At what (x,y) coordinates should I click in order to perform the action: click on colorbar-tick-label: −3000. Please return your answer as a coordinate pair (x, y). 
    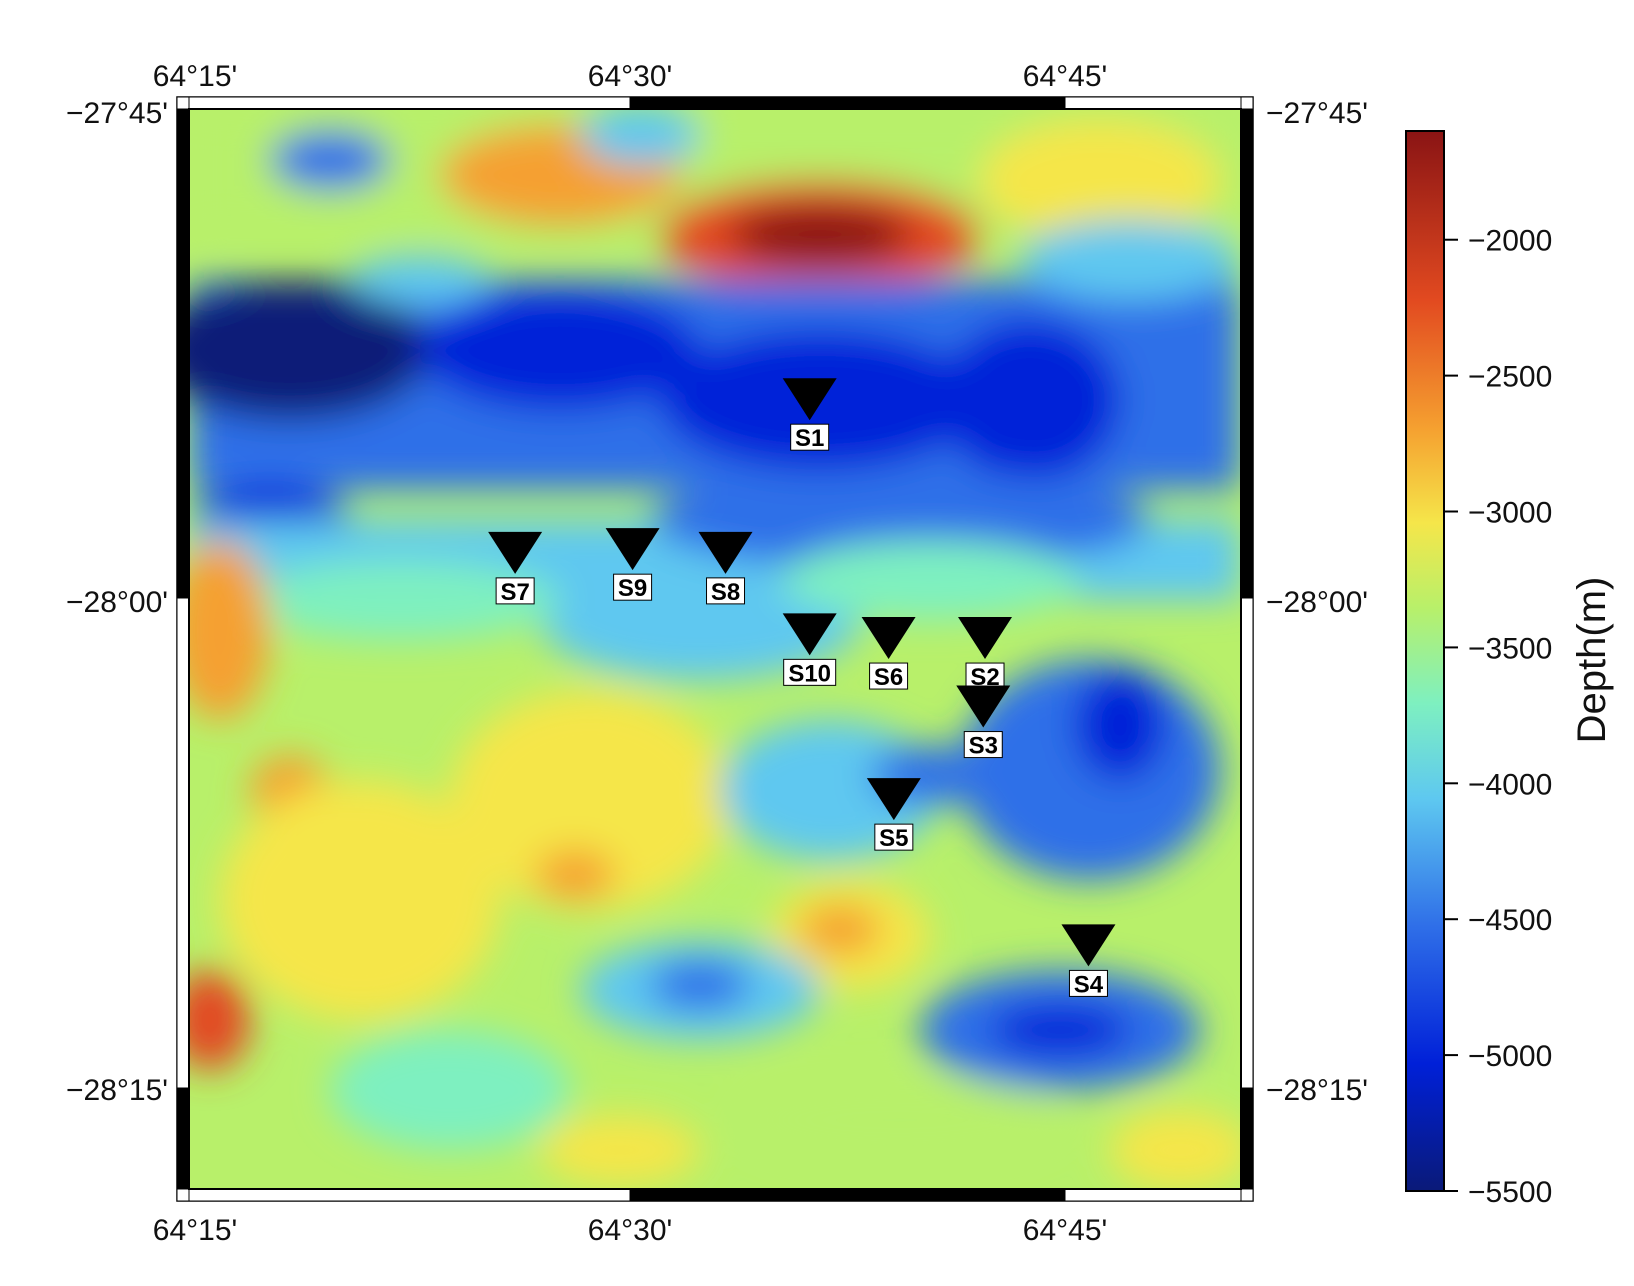
    Looking at the image, I should click on (1510, 513).